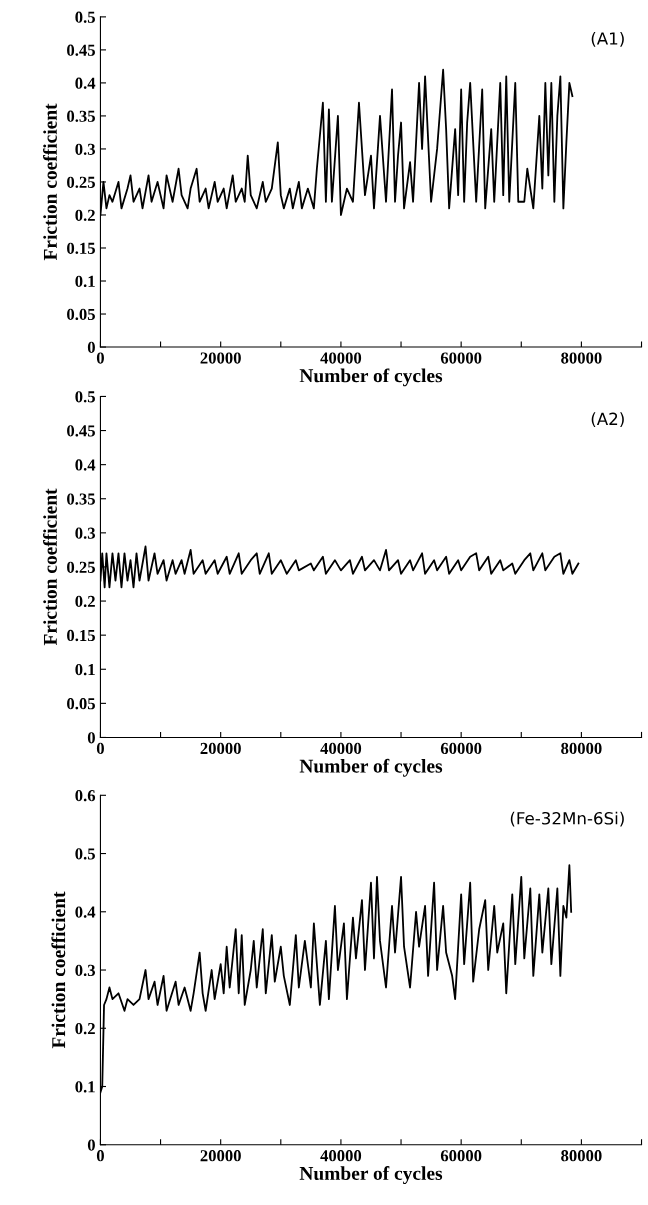 Image resolution: width=648 pixels, height=1205 pixels. I want to click on y-tick-label: 0.6, so click(85, 796).